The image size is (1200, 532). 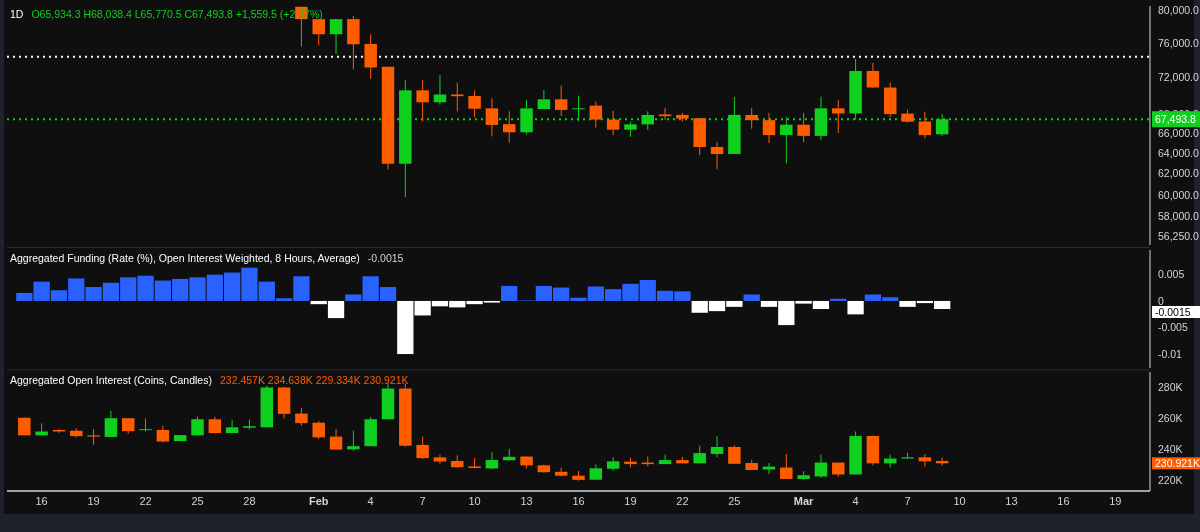 I want to click on y-tick-label: 0.005, so click(x=1171, y=273).